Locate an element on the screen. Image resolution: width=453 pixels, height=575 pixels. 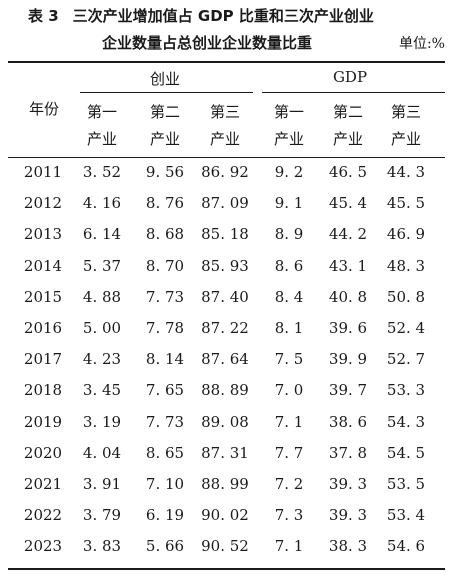
top-rule is located at coordinates (226, 62).